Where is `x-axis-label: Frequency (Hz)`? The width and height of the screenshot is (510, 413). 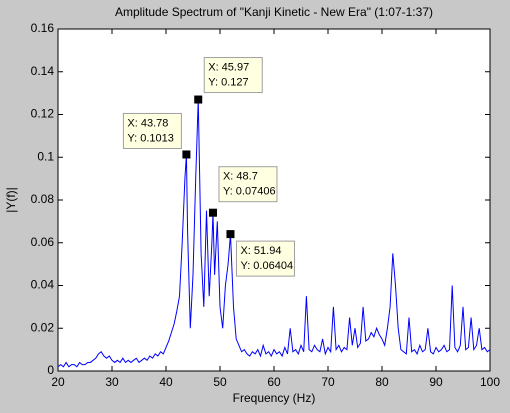
x-axis-label: Frequency (Hz) is located at coordinates (274, 398).